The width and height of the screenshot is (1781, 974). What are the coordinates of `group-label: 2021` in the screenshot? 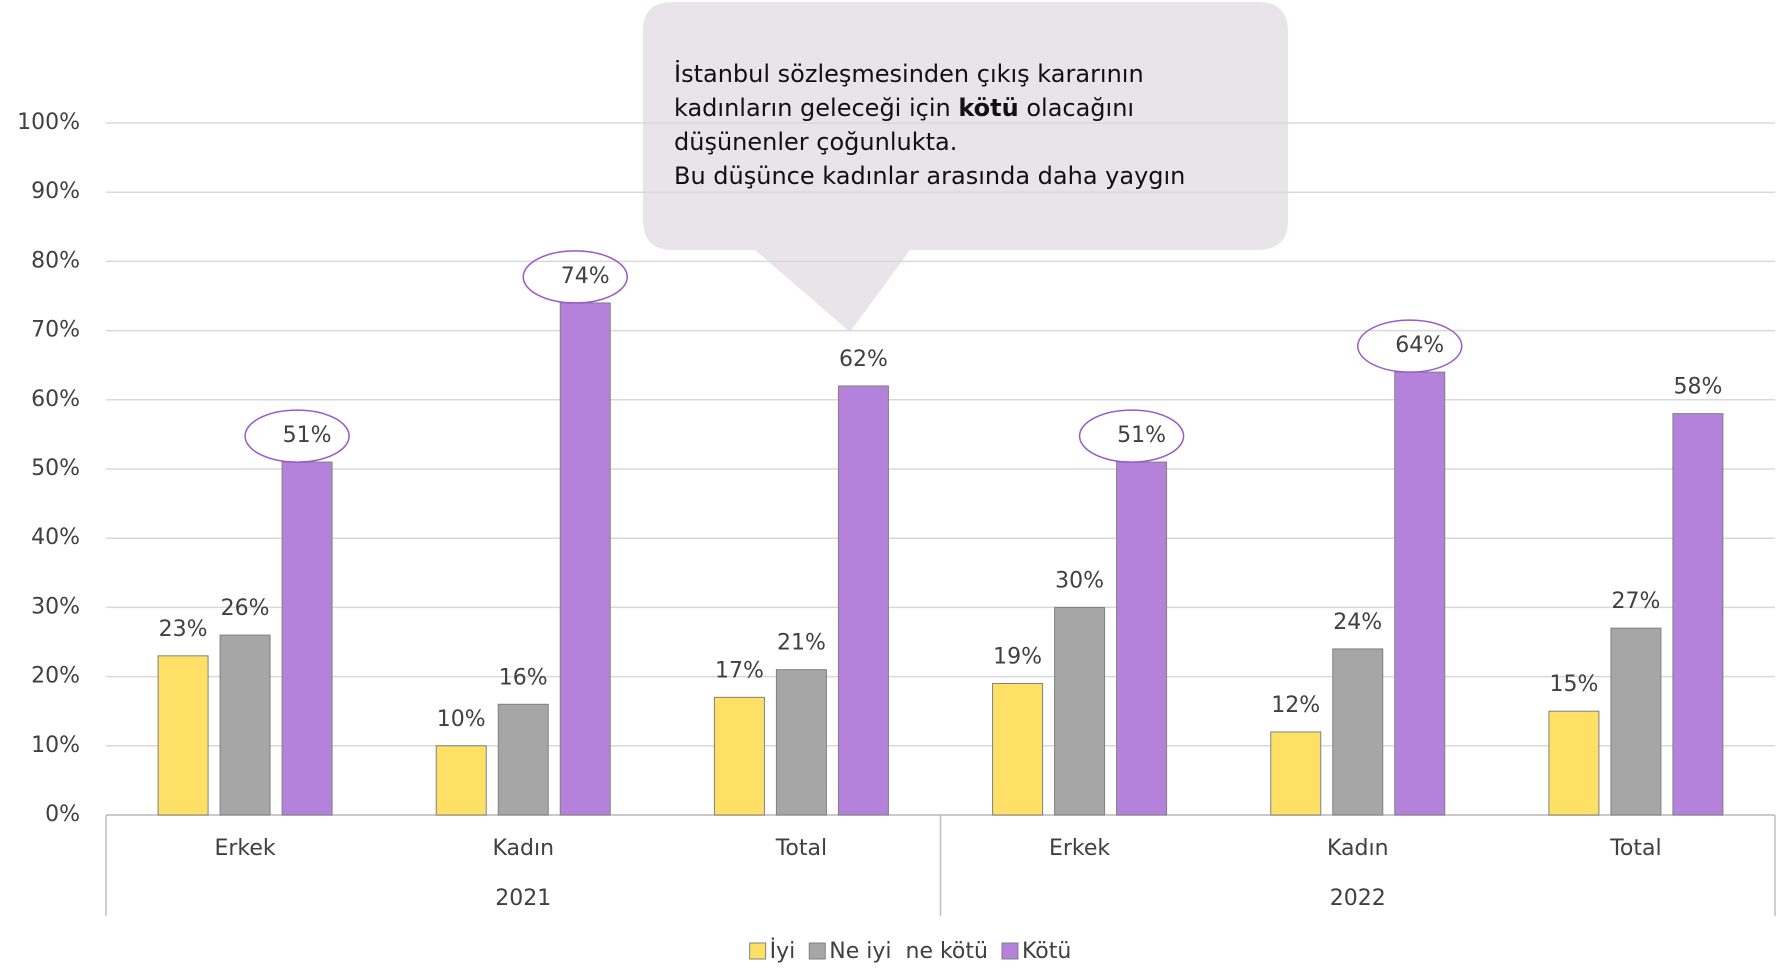 It's located at (523, 898).